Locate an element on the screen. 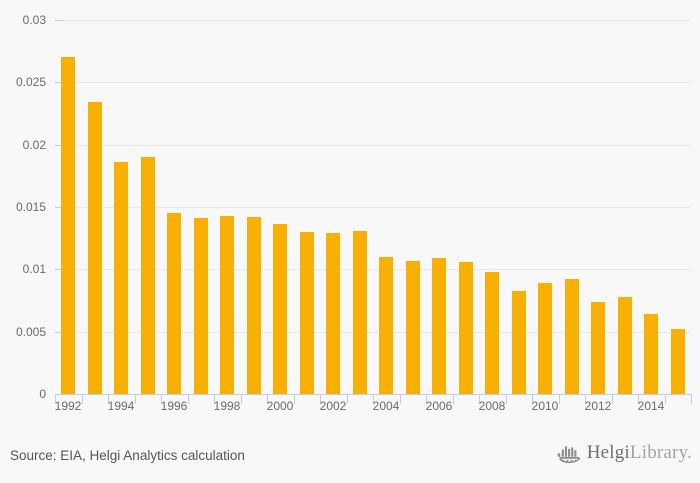 The height and width of the screenshot is (483, 700). y-tick-label: 0.01 is located at coordinates (34, 269).